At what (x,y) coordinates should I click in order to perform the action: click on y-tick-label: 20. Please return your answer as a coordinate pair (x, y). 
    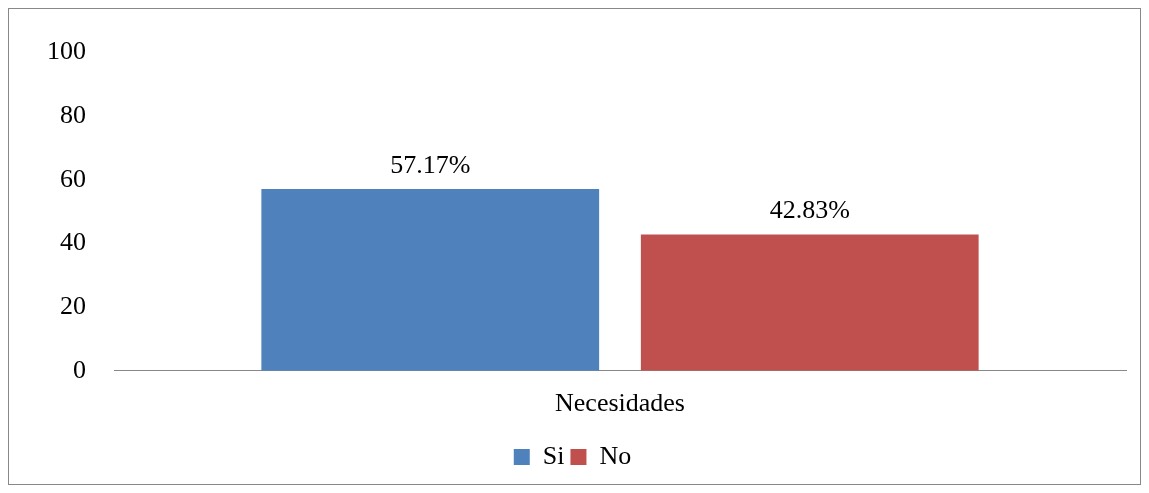
    Looking at the image, I should click on (73, 305).